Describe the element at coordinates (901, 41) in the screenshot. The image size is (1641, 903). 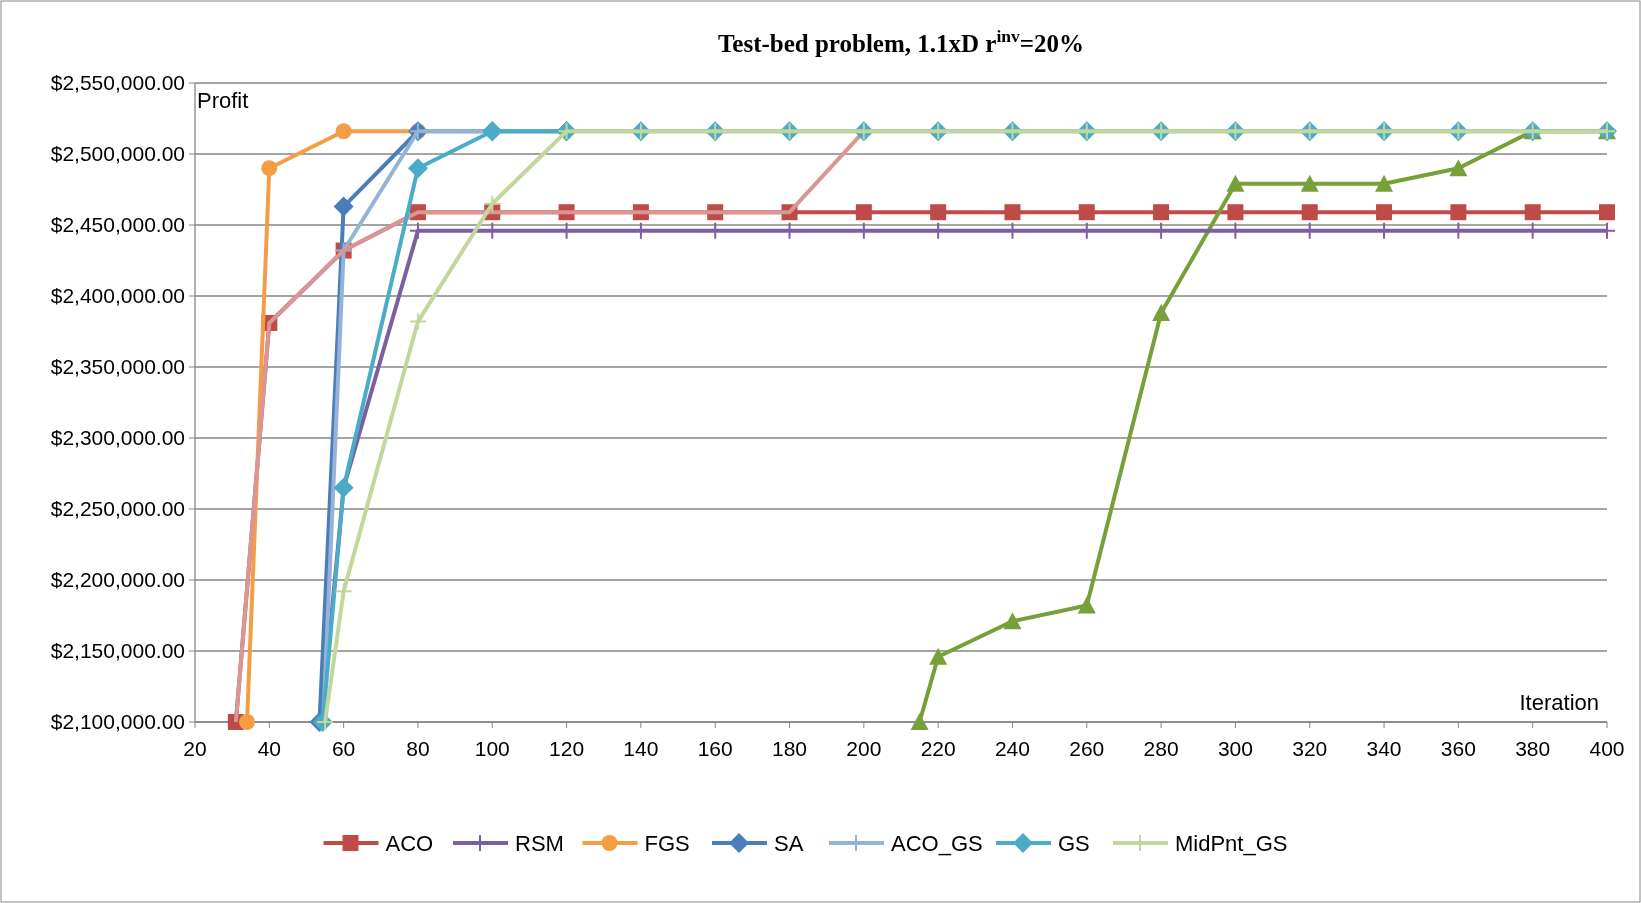
I see `chart-title: Test-bed problem, 1.1xD r$^{inv}$=20%` at that location.